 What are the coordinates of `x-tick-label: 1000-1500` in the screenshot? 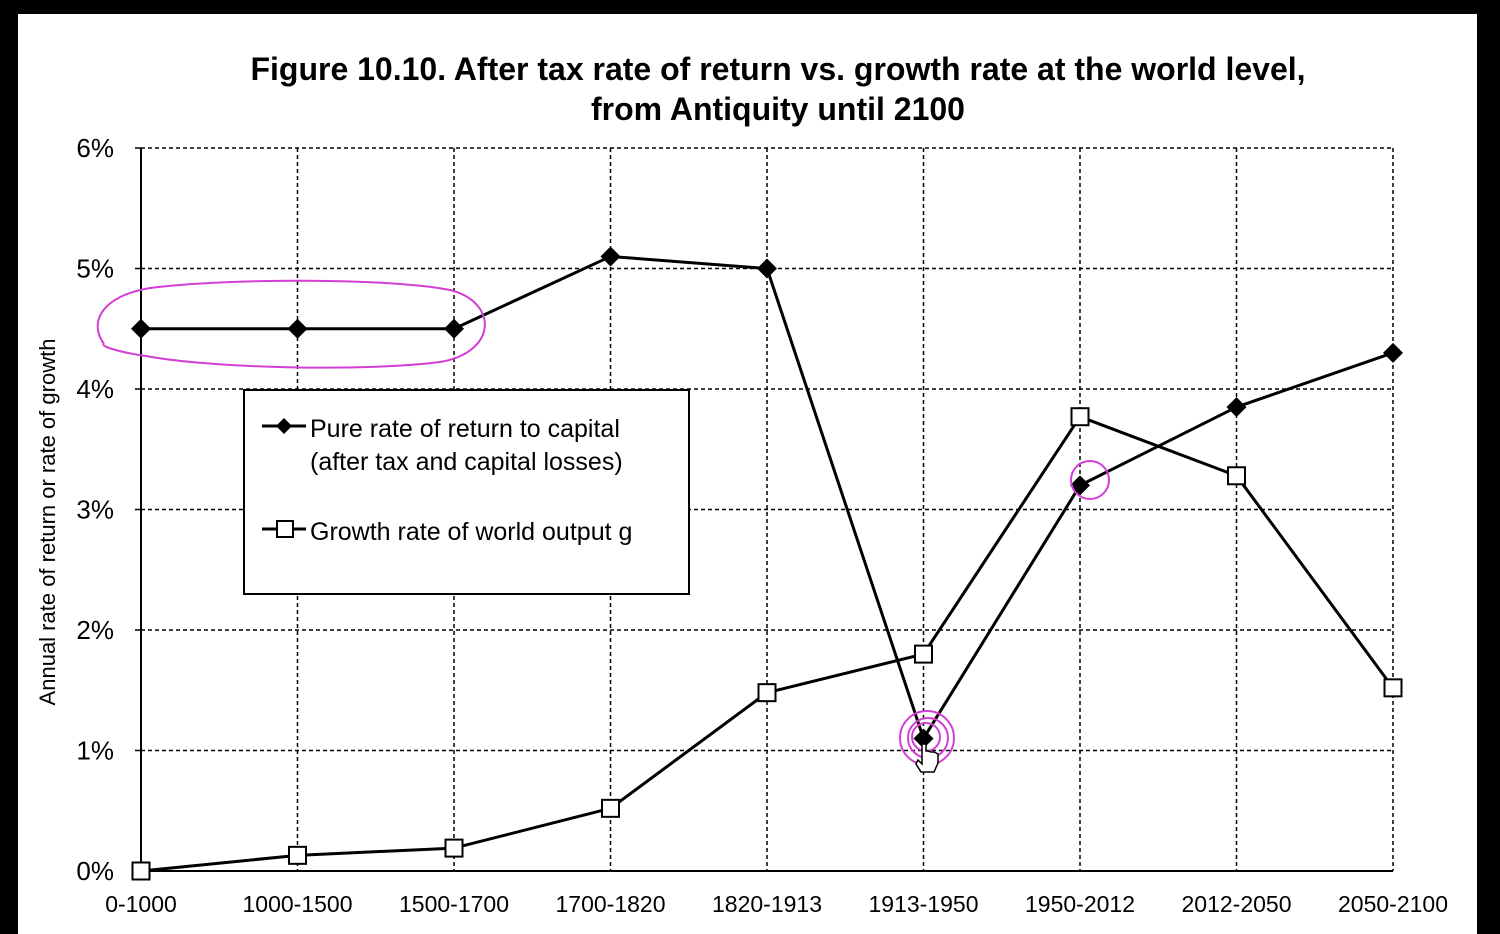 It's located at (298, 902).